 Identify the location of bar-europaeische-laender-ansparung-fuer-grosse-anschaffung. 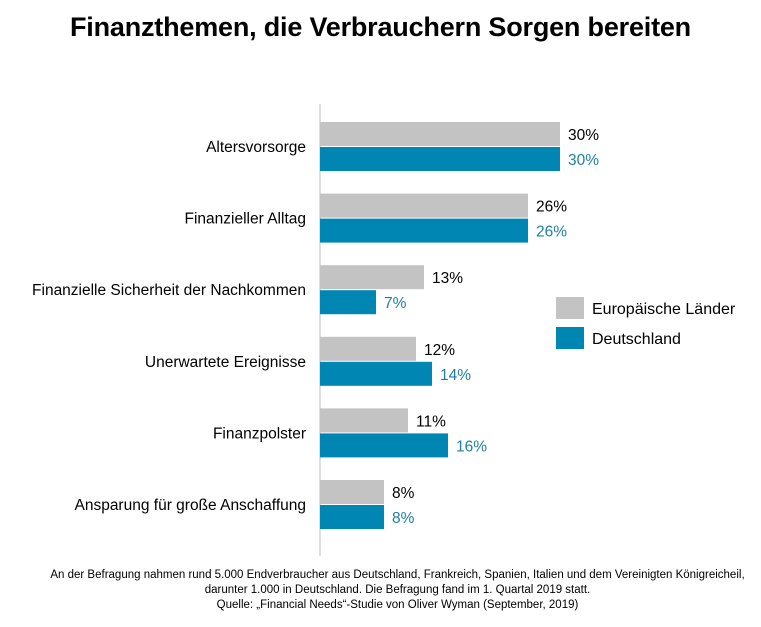
(352, 492).